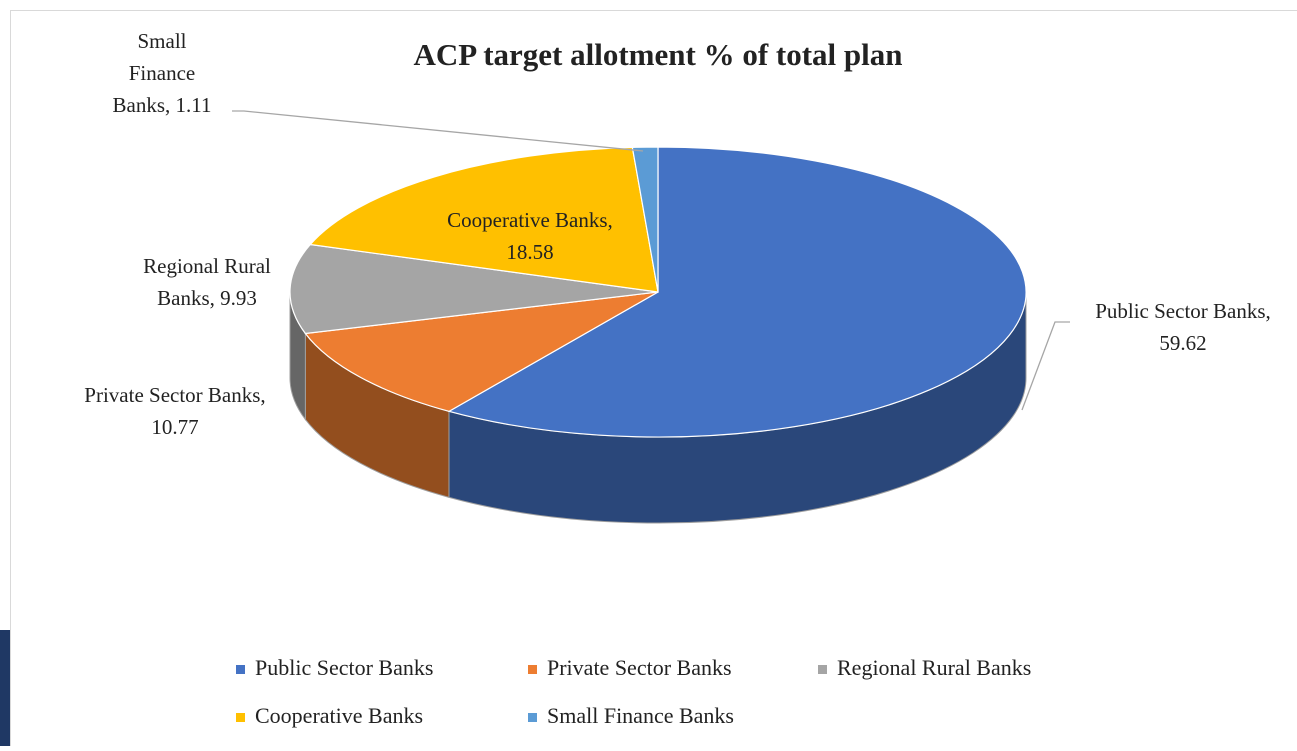  I want to click on chart-title: ACP target allotment % of total plan, so click(657, 54).